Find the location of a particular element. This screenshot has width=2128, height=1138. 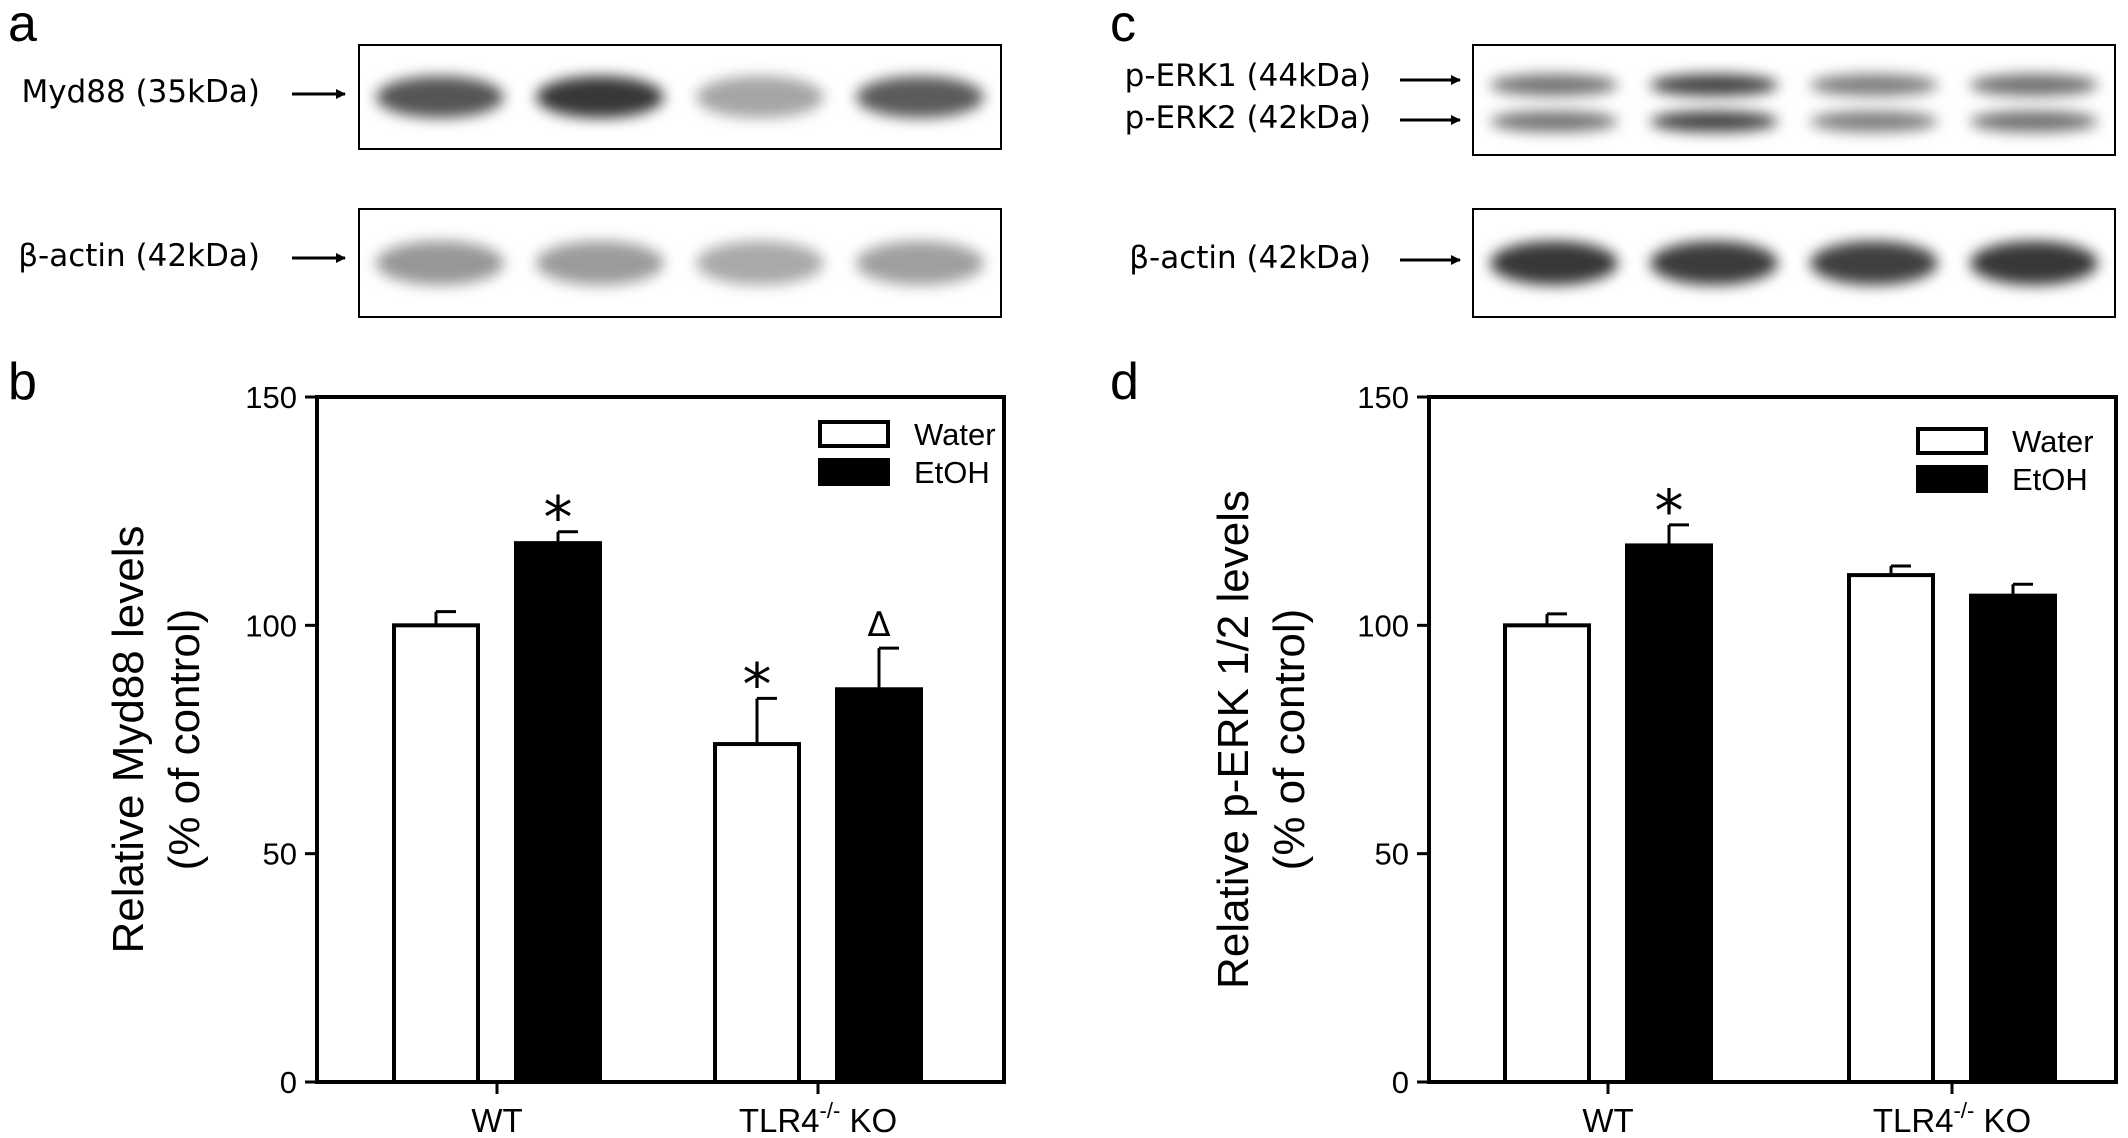

blot-label-actin-c: β-actin (42kDa) is located at coordinates (1250, 258).